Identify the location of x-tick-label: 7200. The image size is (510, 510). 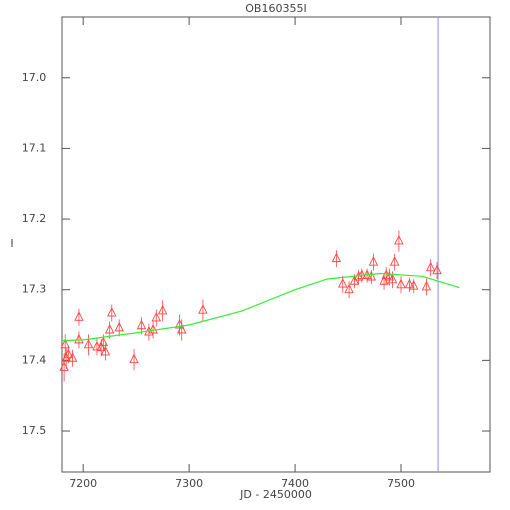
(83, 483).